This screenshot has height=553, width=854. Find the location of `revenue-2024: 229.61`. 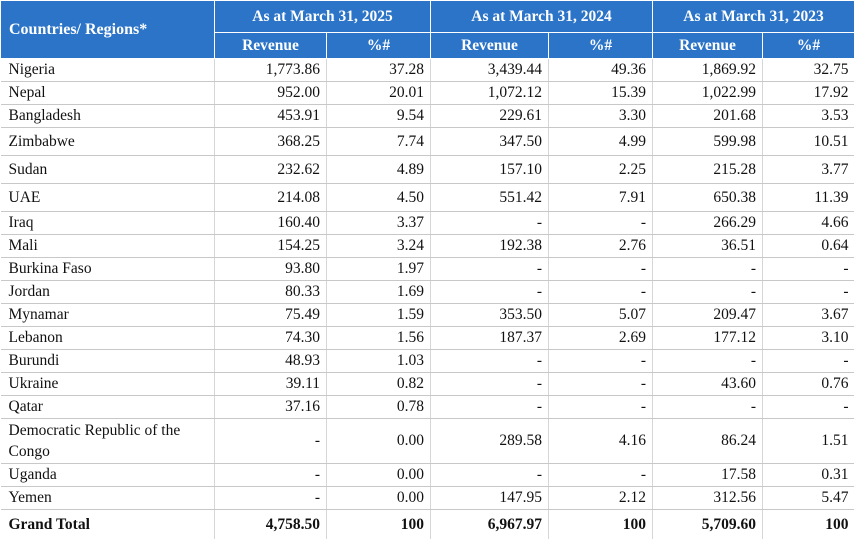

revenue-2024: 229.61 is located at coordinates (489, 116).